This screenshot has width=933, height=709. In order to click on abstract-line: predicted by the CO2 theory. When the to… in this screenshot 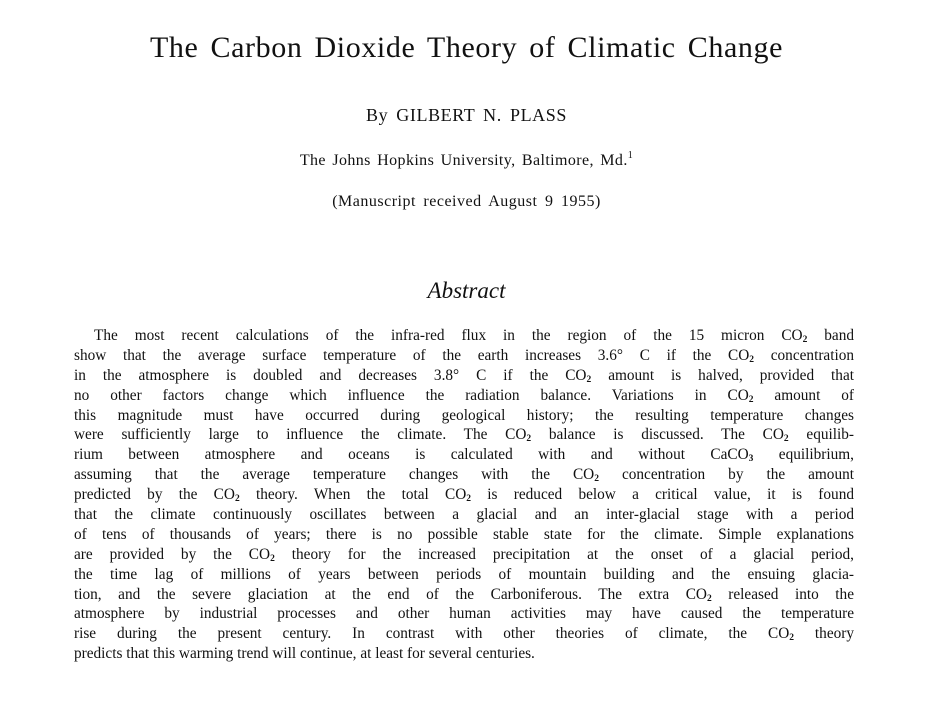, I will do `click(464, 495)`.